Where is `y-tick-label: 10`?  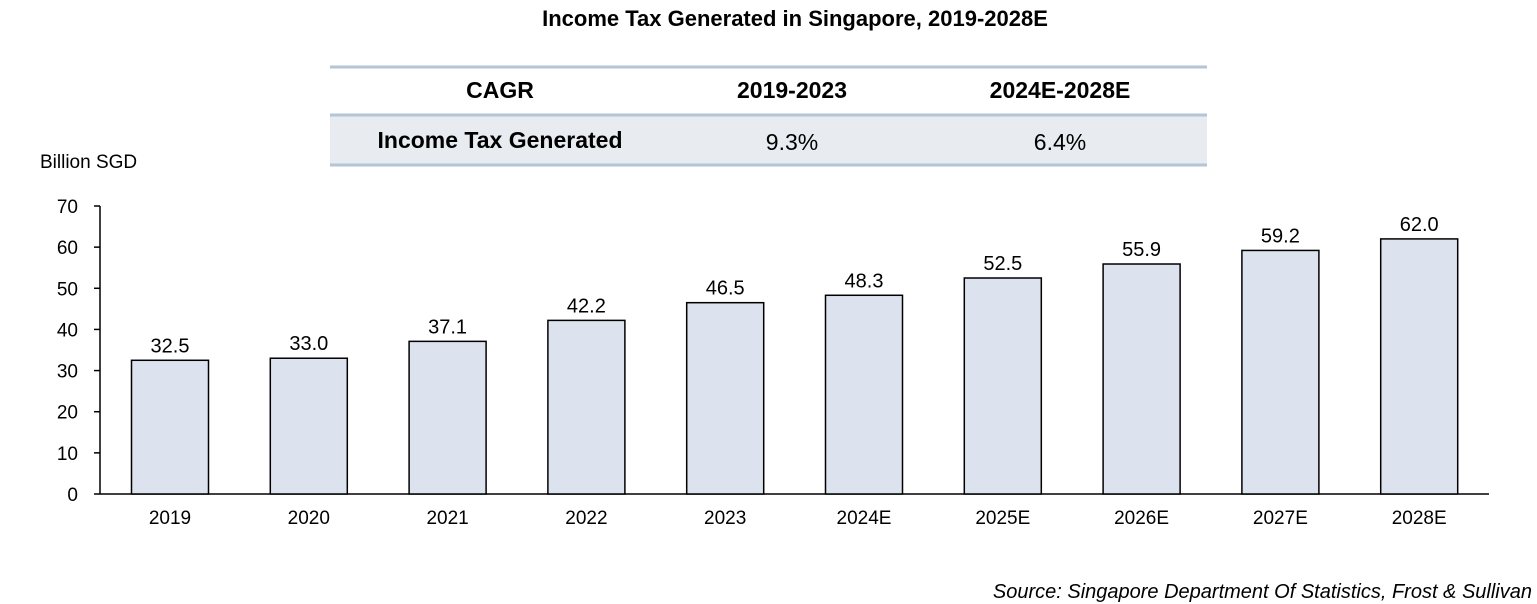
y-tick-label: 10 is located at coordinates (67, 454).